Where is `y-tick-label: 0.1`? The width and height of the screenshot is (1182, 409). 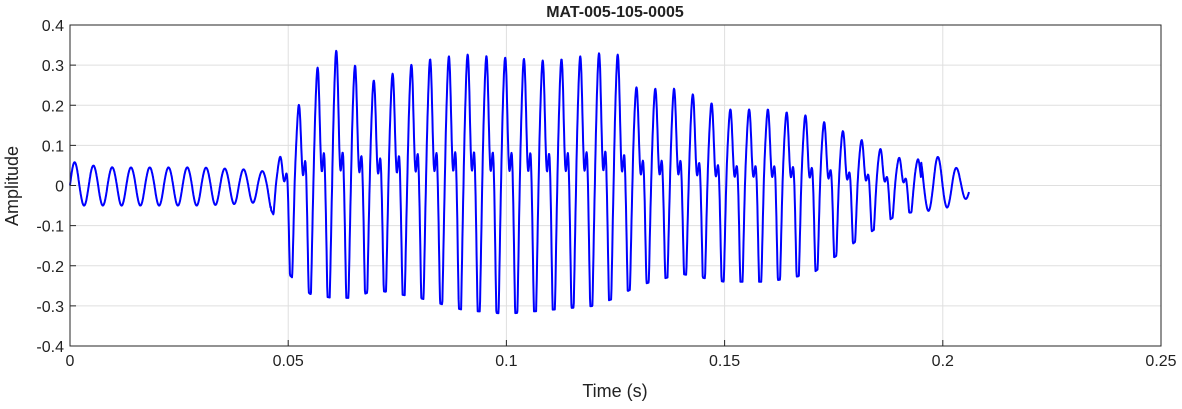
y-tick-label: 0.1 is located at coordinates (53, 146).